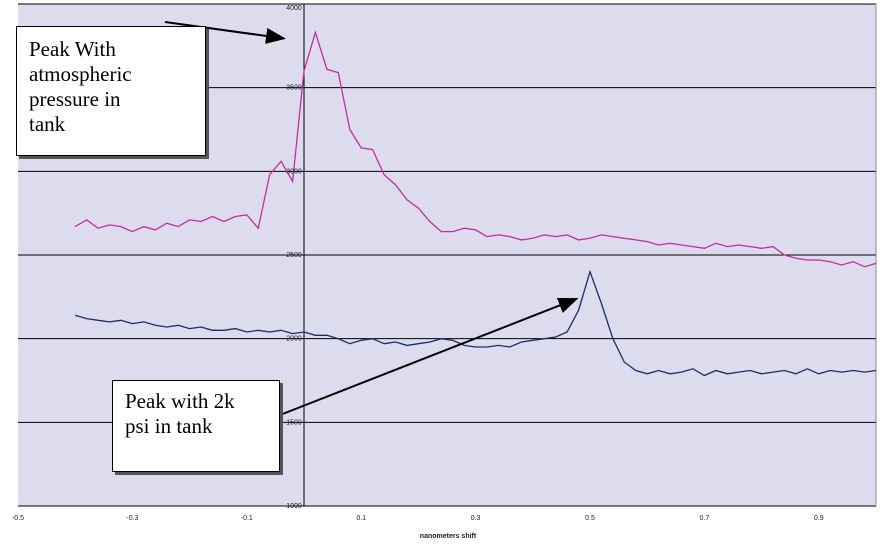 The image size is (892, 544). Describe the element at coordinates (180, 401) in the screenshot. I see `annotation-line: Peak with 2k` at that location.